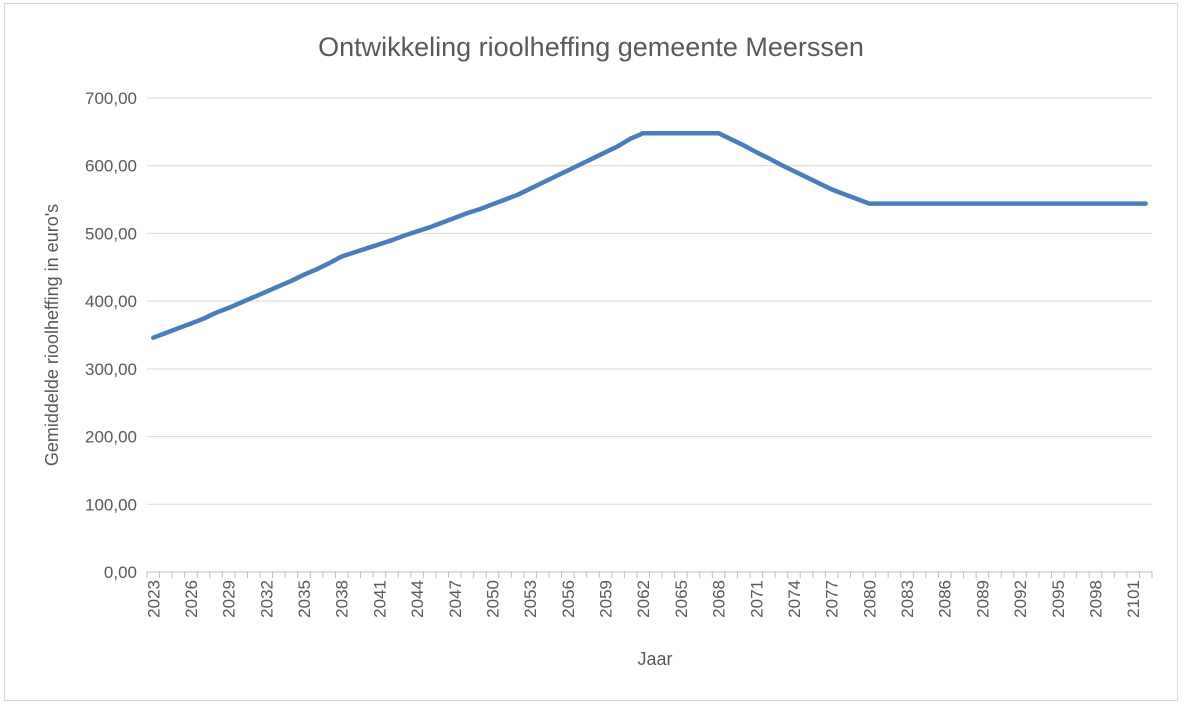 This screenshot has width=1184, height=707. Describe the element at coordinates (111, 98) in the screenshot. I see `y-tick-label: 700,00` at that location.